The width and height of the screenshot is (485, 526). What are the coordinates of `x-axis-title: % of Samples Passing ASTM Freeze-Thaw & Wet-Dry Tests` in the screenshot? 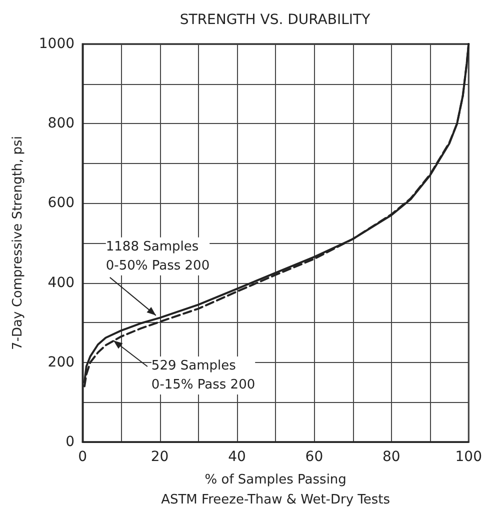 It's located at (275, 490).